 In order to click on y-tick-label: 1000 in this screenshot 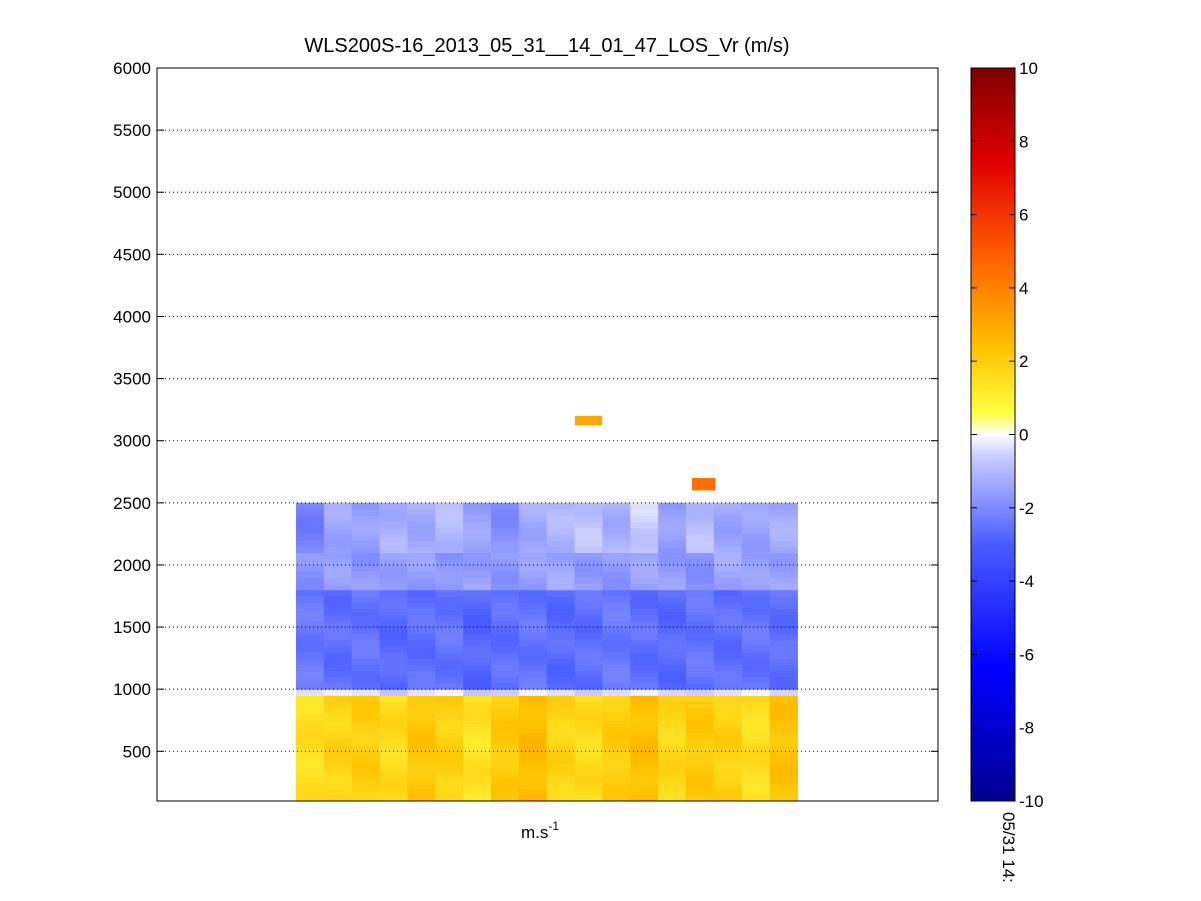, I will do `click(132, 689)`.